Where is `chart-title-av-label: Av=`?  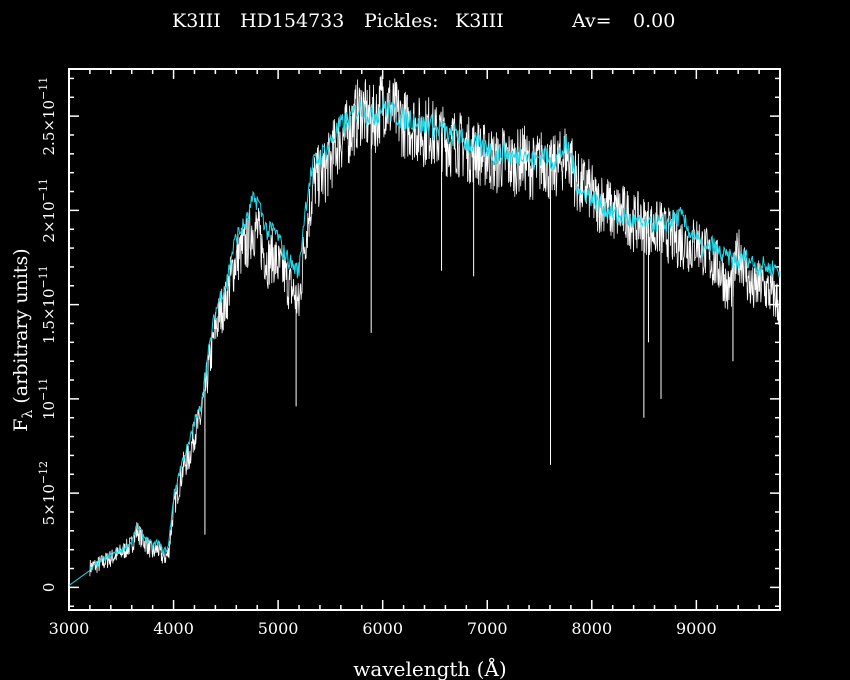
chart-title-av-label: Av= is located at coordinates (592, 21).